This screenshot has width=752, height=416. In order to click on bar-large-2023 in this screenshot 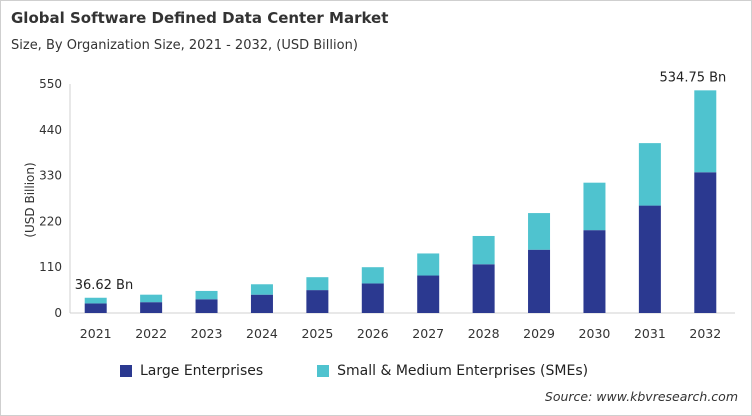, I will do `click(206, 306)`.